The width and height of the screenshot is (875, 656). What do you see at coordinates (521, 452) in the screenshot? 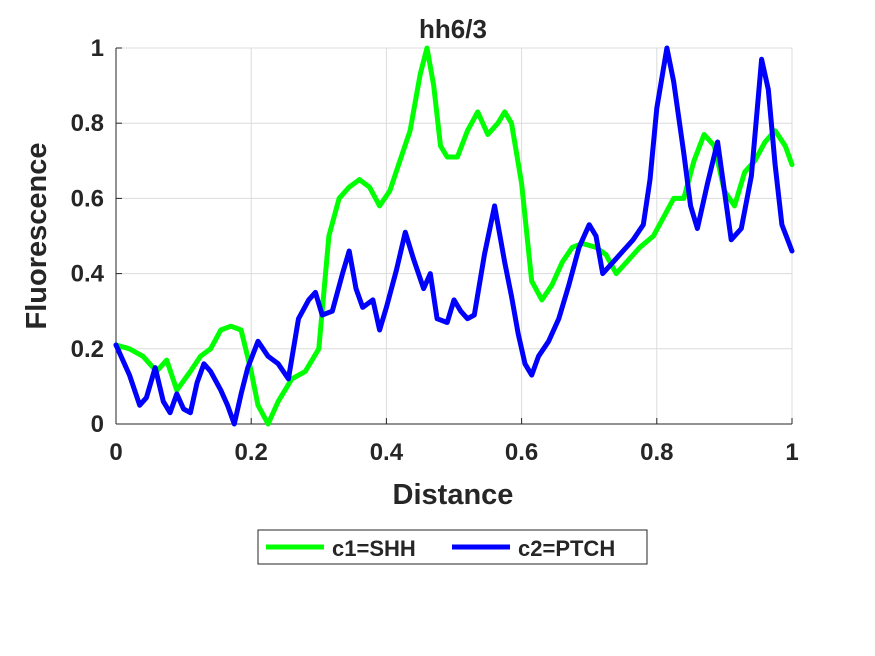
I see `x-tick-label-3: 0.6` at bounding box center [521, 452].